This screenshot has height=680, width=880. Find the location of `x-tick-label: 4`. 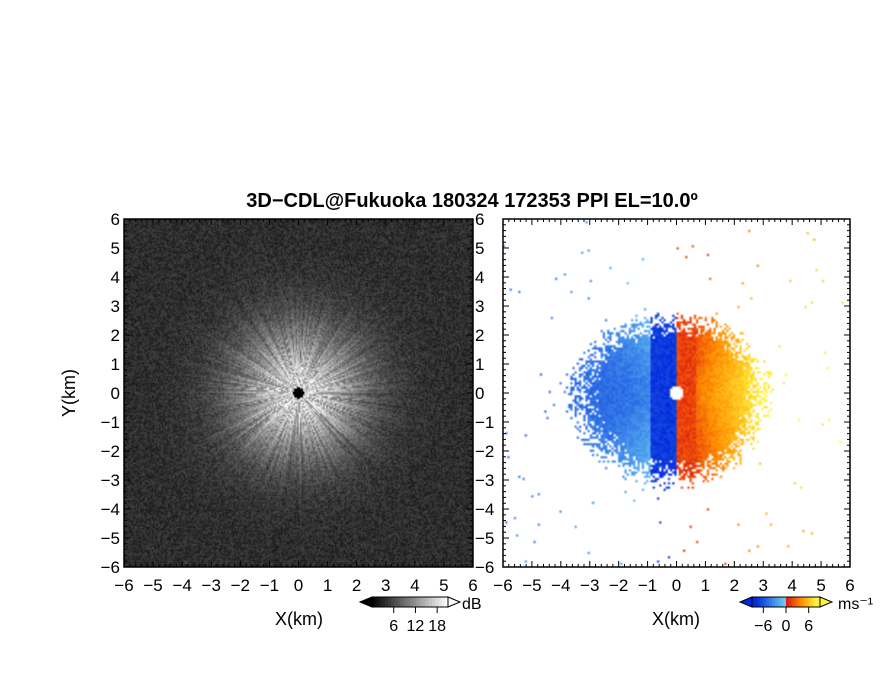

x-tick-label: 4 is located at coordinates (791, 585).